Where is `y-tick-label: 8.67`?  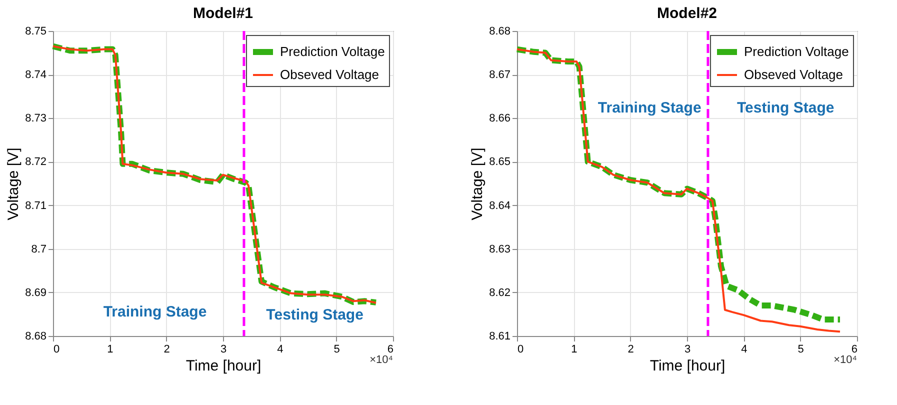
y-tick-label: 8.67 is located at coordinates (499, 75).